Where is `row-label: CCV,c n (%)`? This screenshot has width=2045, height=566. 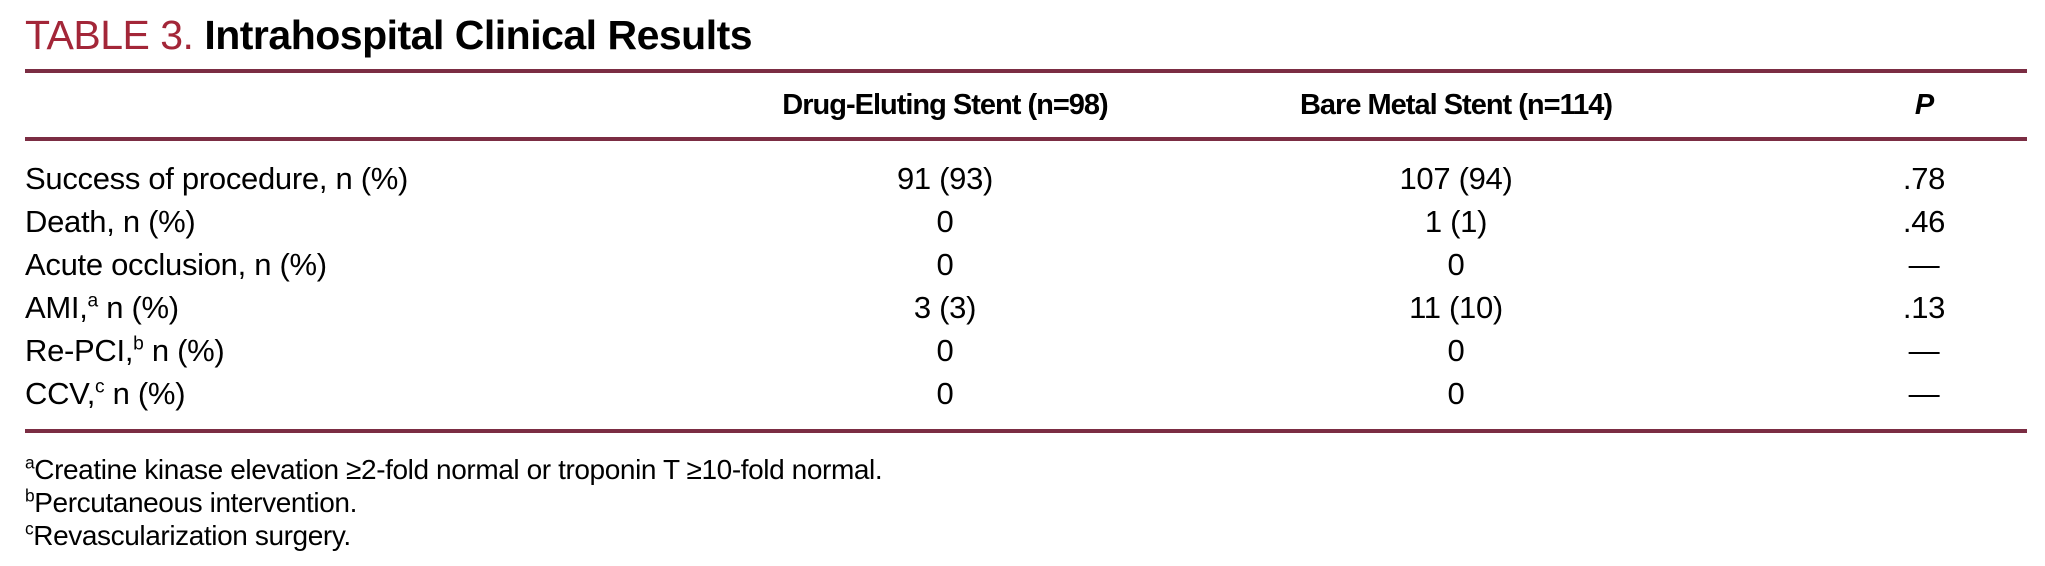
row-label: CCV,c n (%) is located at coordinates (105, 393).